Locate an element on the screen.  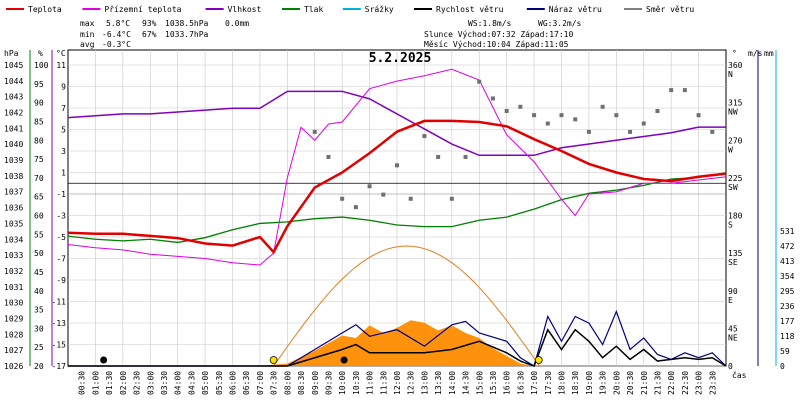
axis-pct-label: % is located at coordinates (40, 53).